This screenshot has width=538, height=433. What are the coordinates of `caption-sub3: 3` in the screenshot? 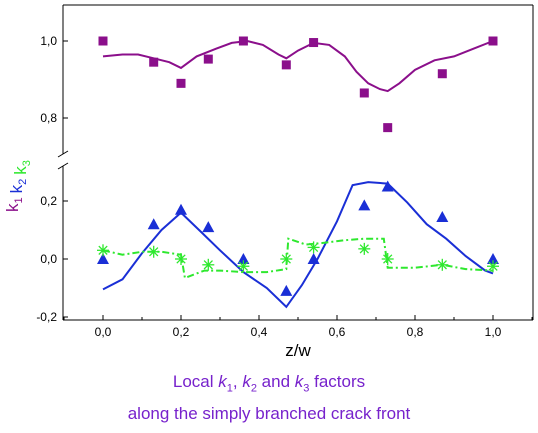 It's located at (306, 388).